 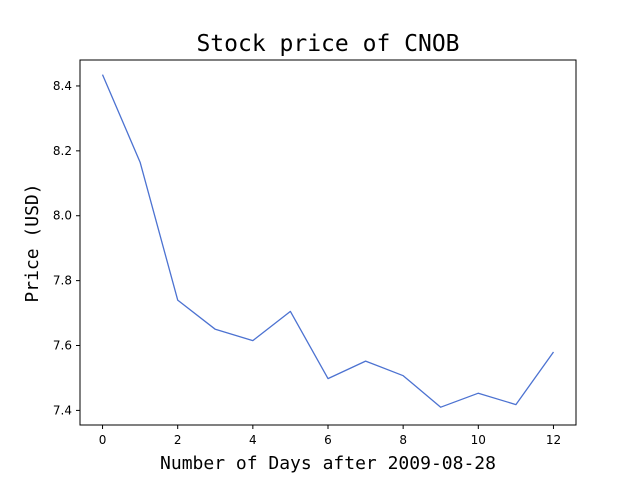 What do you see at coordinates (478, 440) in the screenshot?
I see `x-tick-label: 10` at bounding box center [478, 440].